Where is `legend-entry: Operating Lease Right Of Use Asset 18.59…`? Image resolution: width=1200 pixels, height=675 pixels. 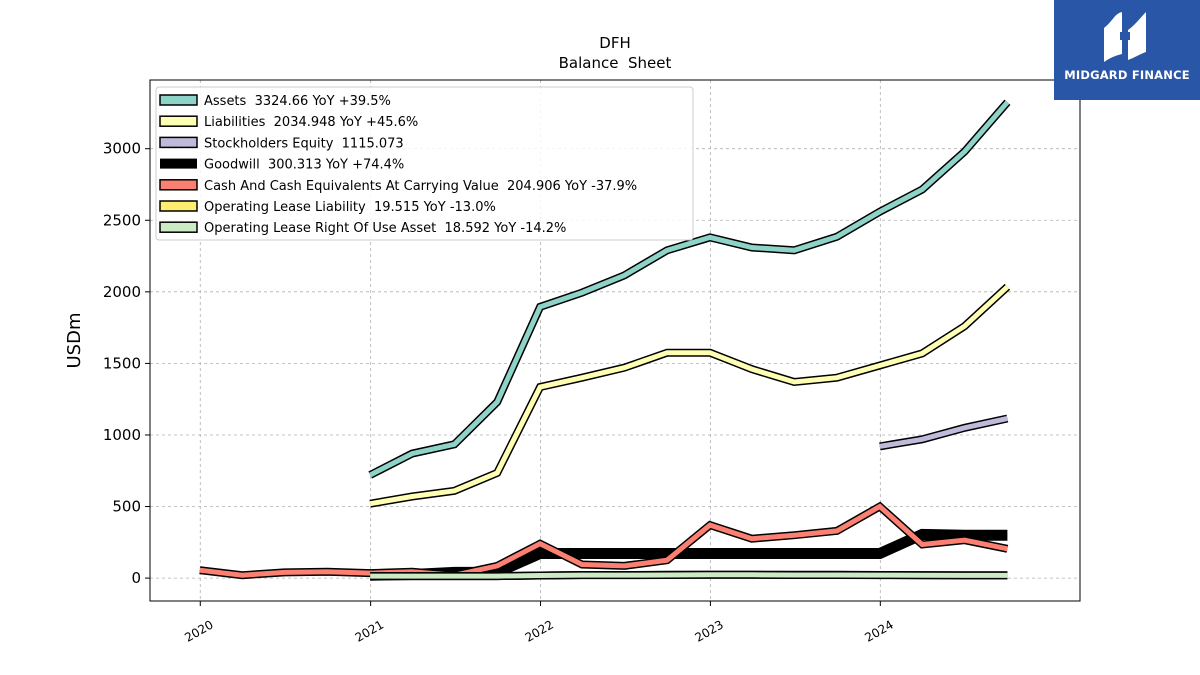 legend-entry: Operating Lease Right Of Use Asset 18.59… is located at coordinates (362, 228).